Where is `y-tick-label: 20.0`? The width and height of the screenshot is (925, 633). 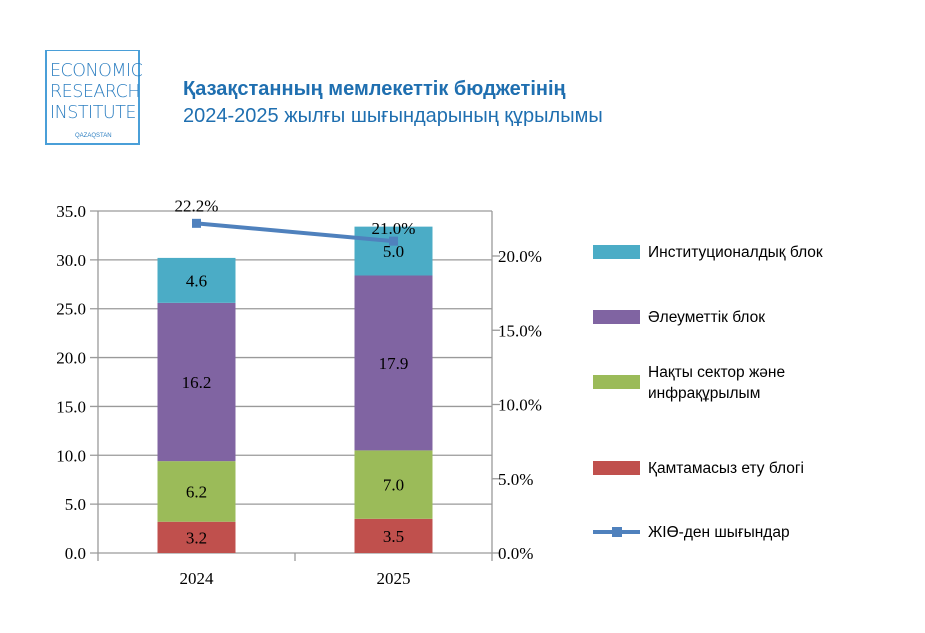 y-tick-label: 20.0 is located at coordinates (71, 358).